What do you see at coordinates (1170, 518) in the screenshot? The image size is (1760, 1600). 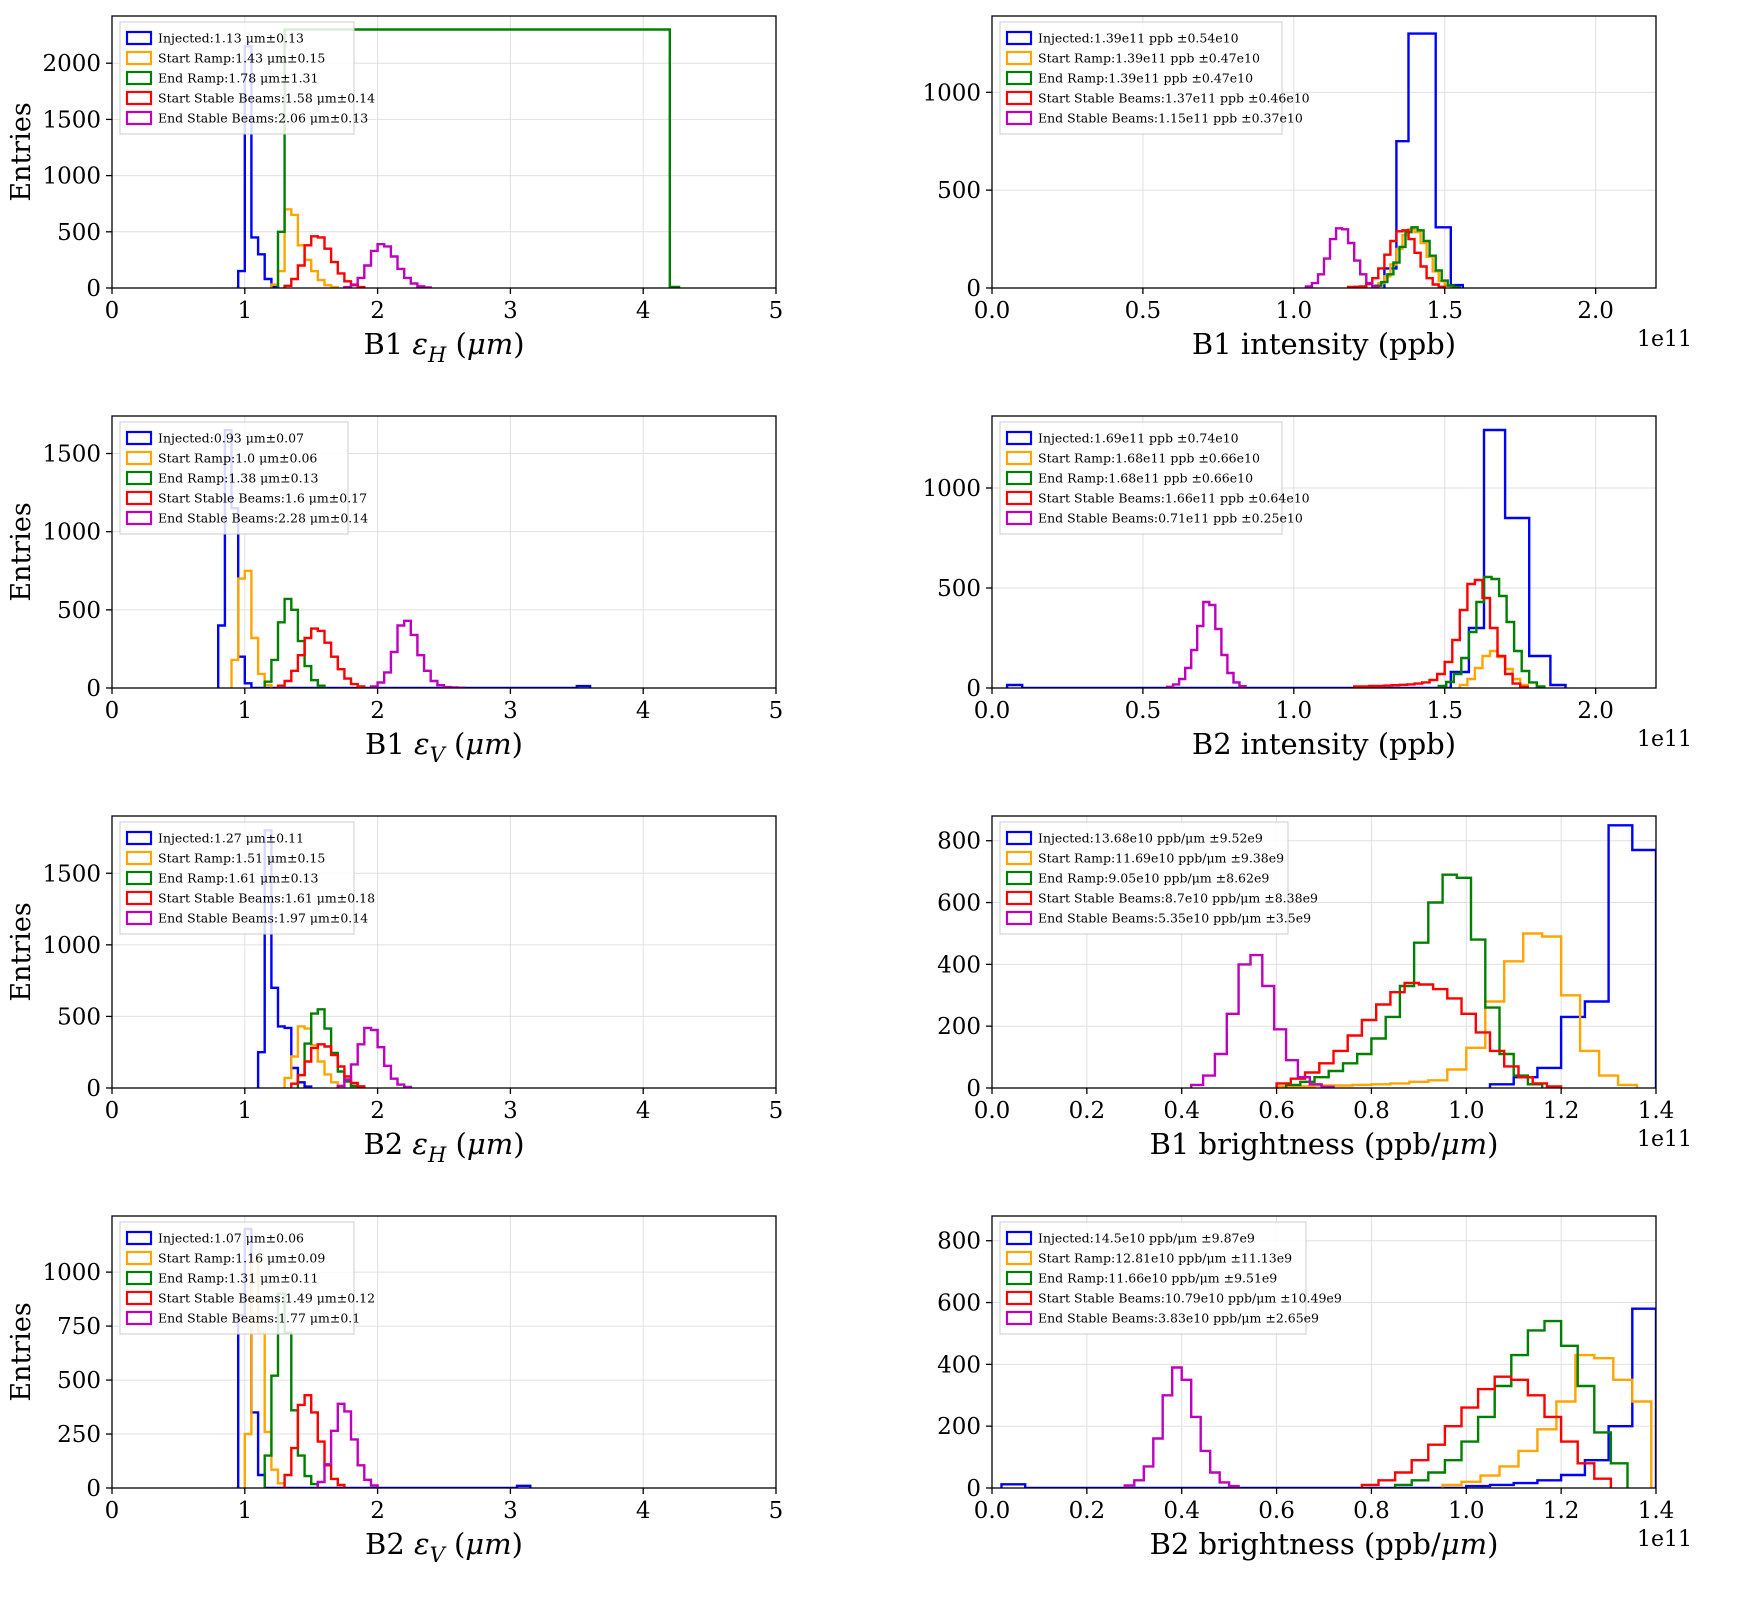 I see `legend-label-end-stable-beams: End Stable Beams:0.71e11 ppb ±0.25e10` at bounding box center [1170, 518].